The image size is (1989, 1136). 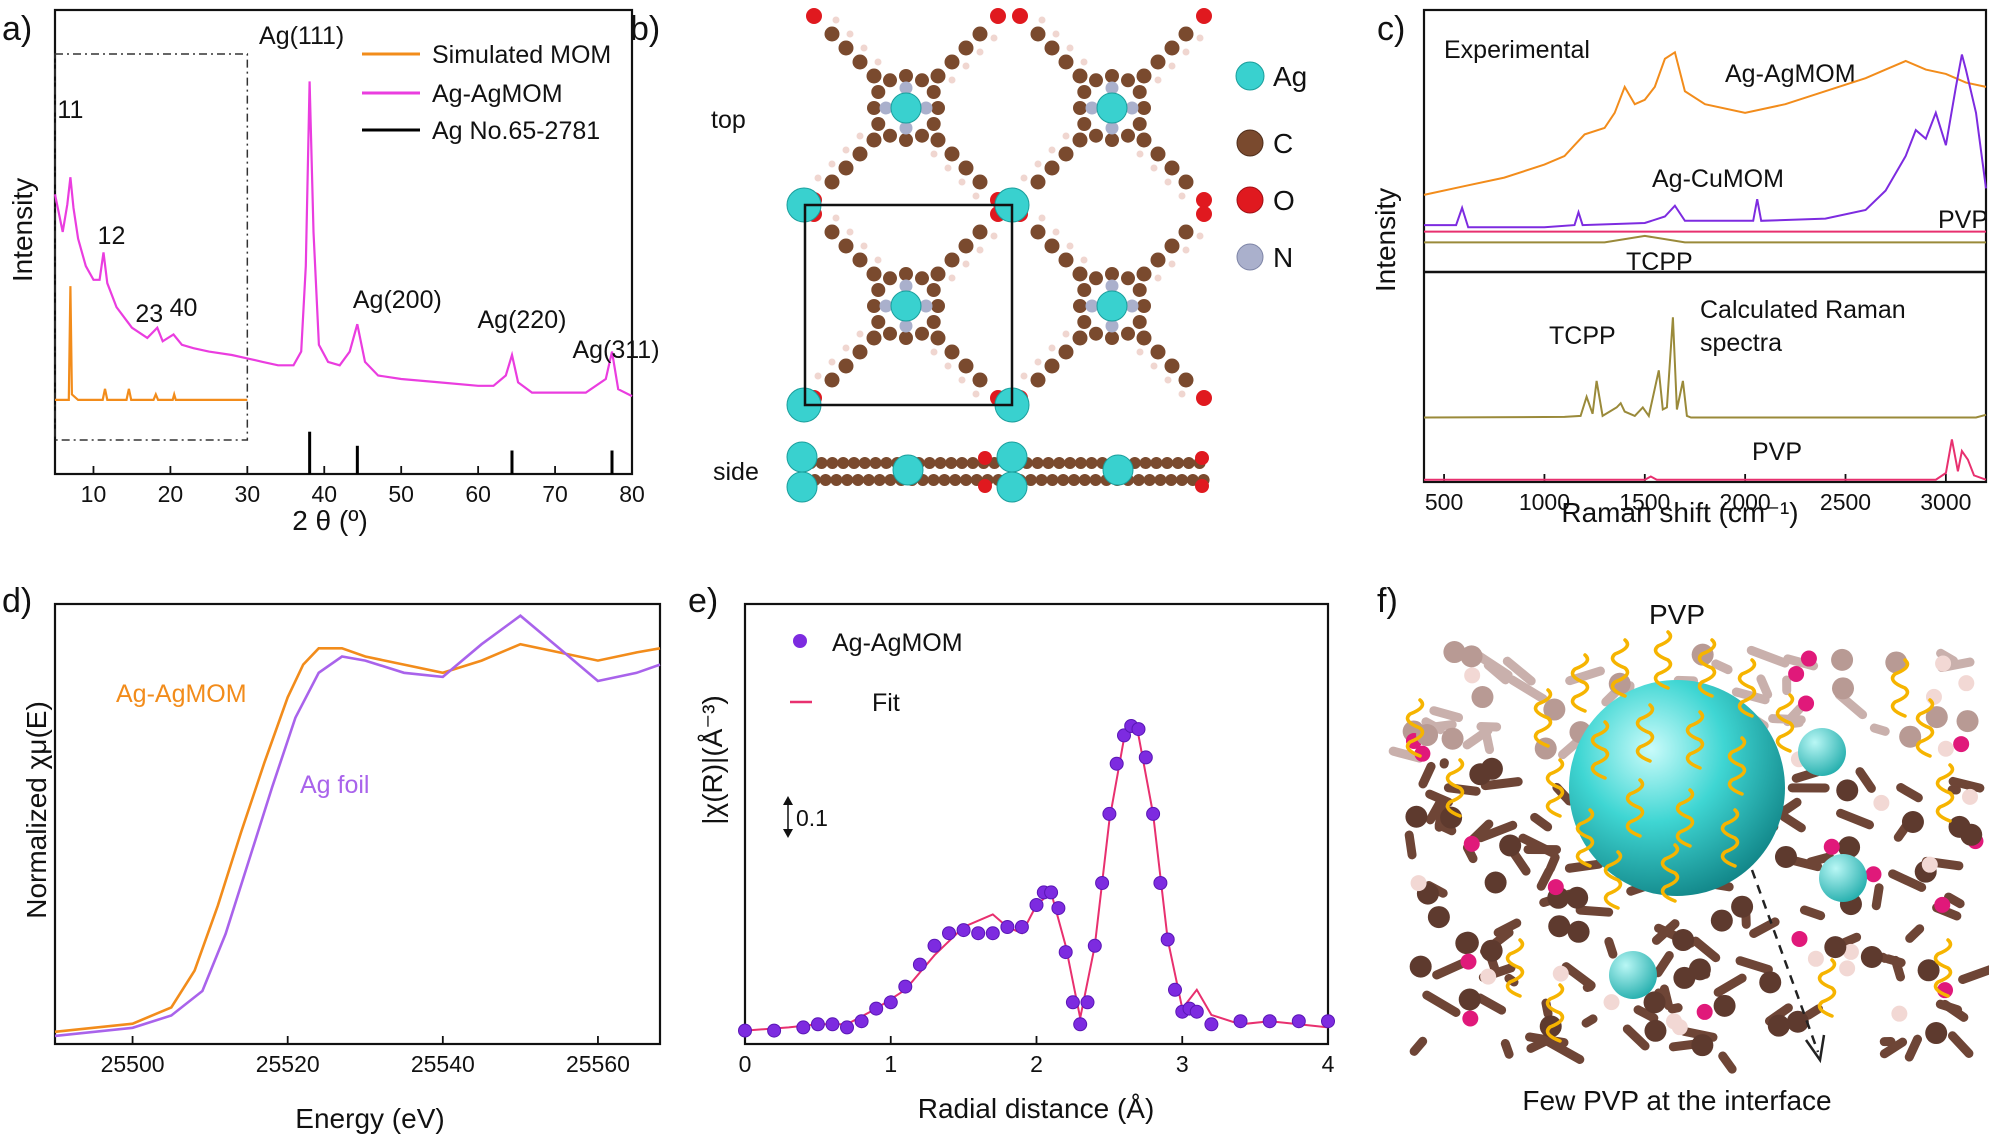 I want to click on calculated-label: Calculated Raman spectra, so click(x=1803, y=326).